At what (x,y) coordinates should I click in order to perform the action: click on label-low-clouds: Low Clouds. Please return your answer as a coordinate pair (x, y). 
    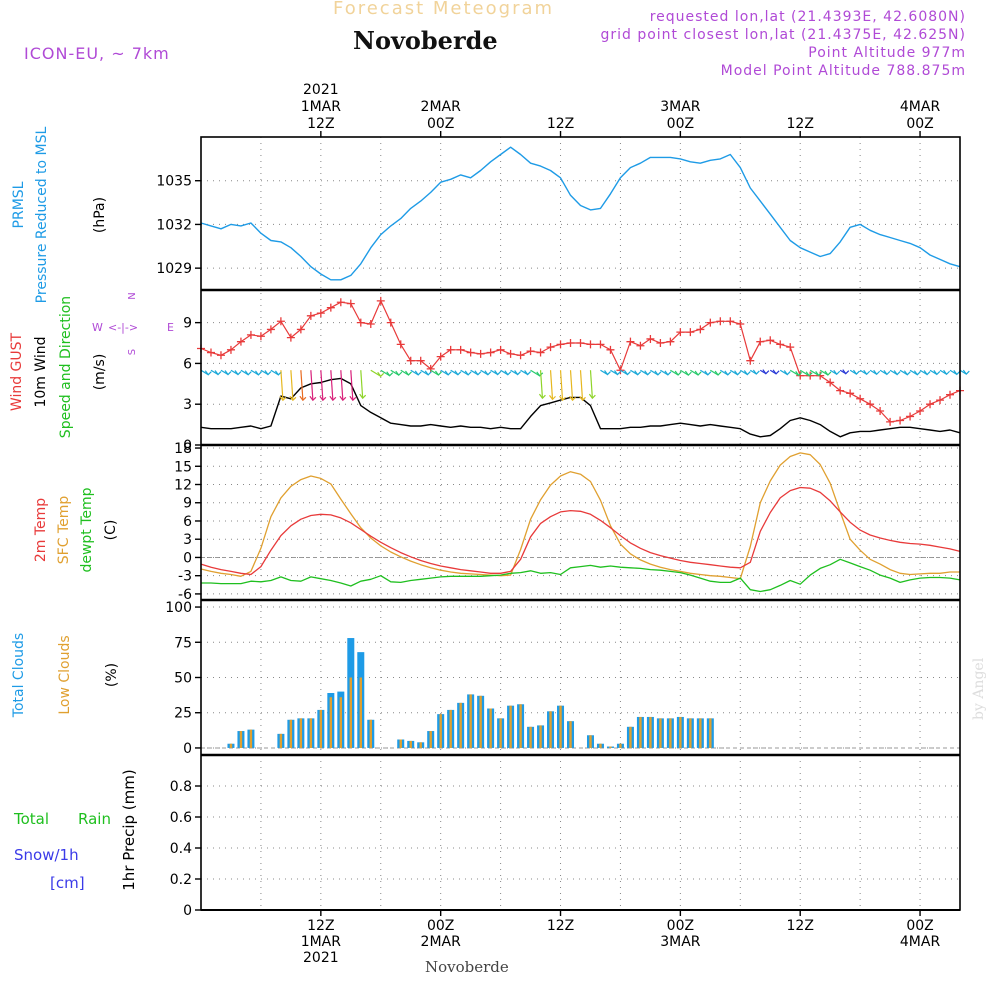
    Looking at the image, I should click on (65, 674).